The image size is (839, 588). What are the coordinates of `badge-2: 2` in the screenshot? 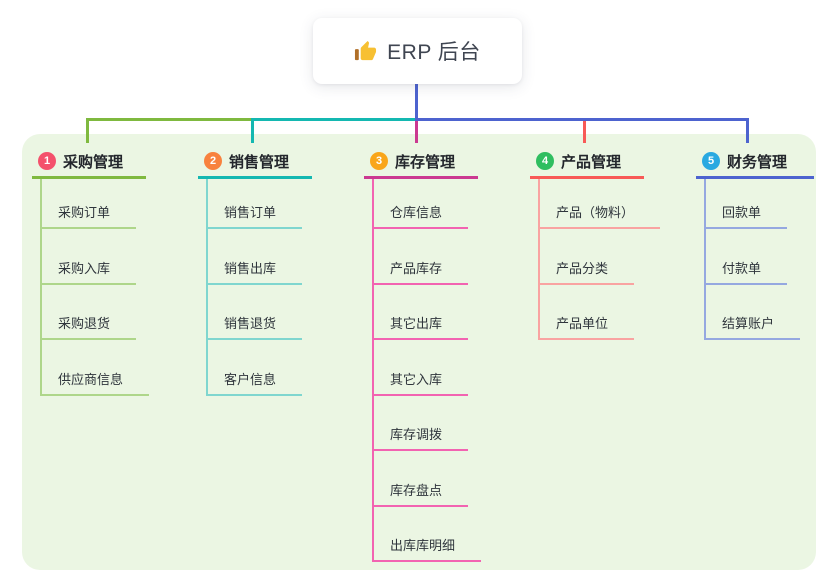 It's located at (213, 161).